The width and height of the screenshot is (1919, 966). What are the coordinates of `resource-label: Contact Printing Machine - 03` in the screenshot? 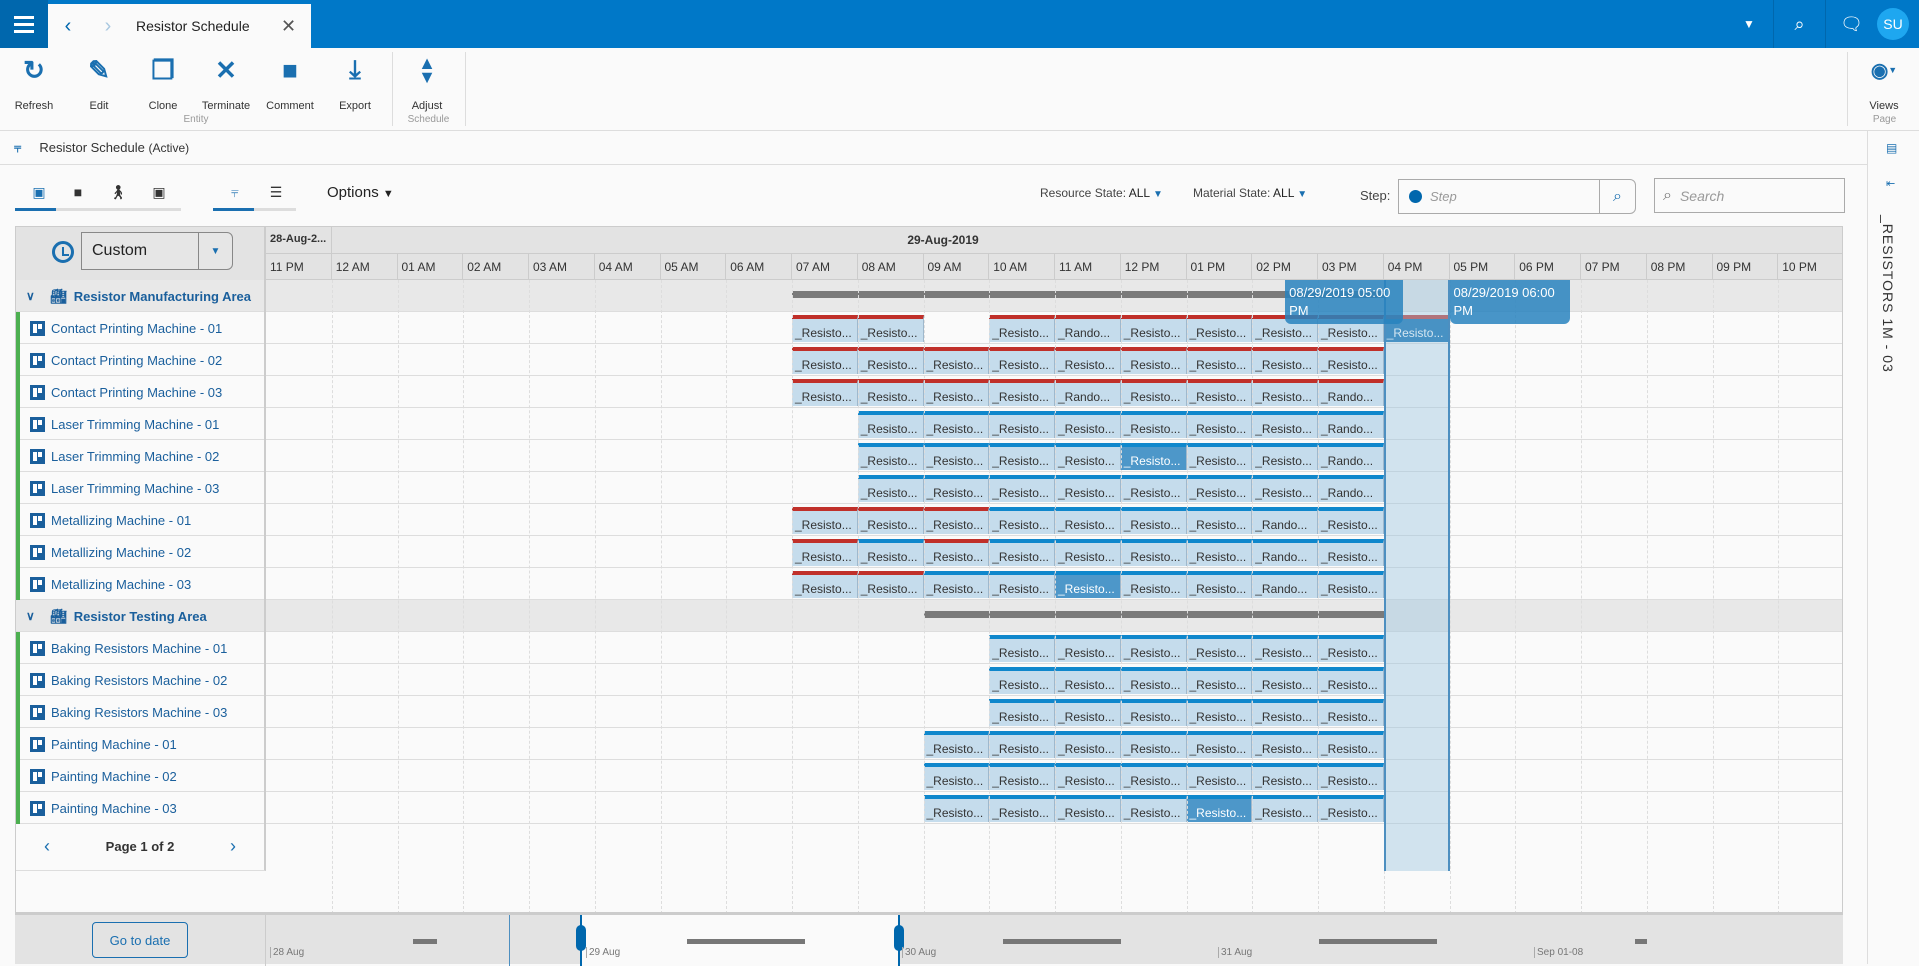 It's located at (141, 392).